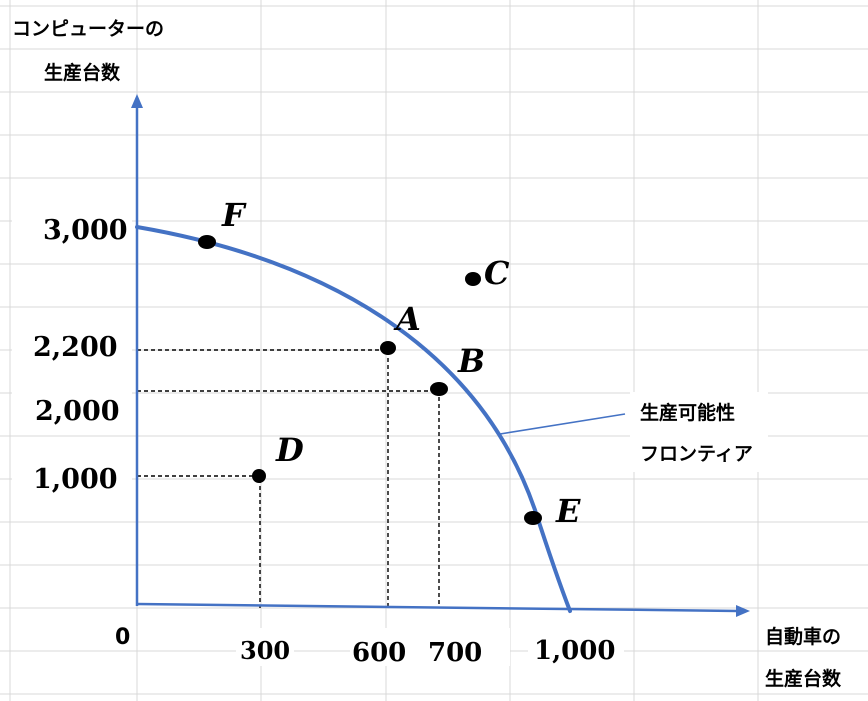 The image size is (868, 701). What do you see at coordinates (207, 242) in the screenshot?
I see `point-f` at bounding box center [207, 242].